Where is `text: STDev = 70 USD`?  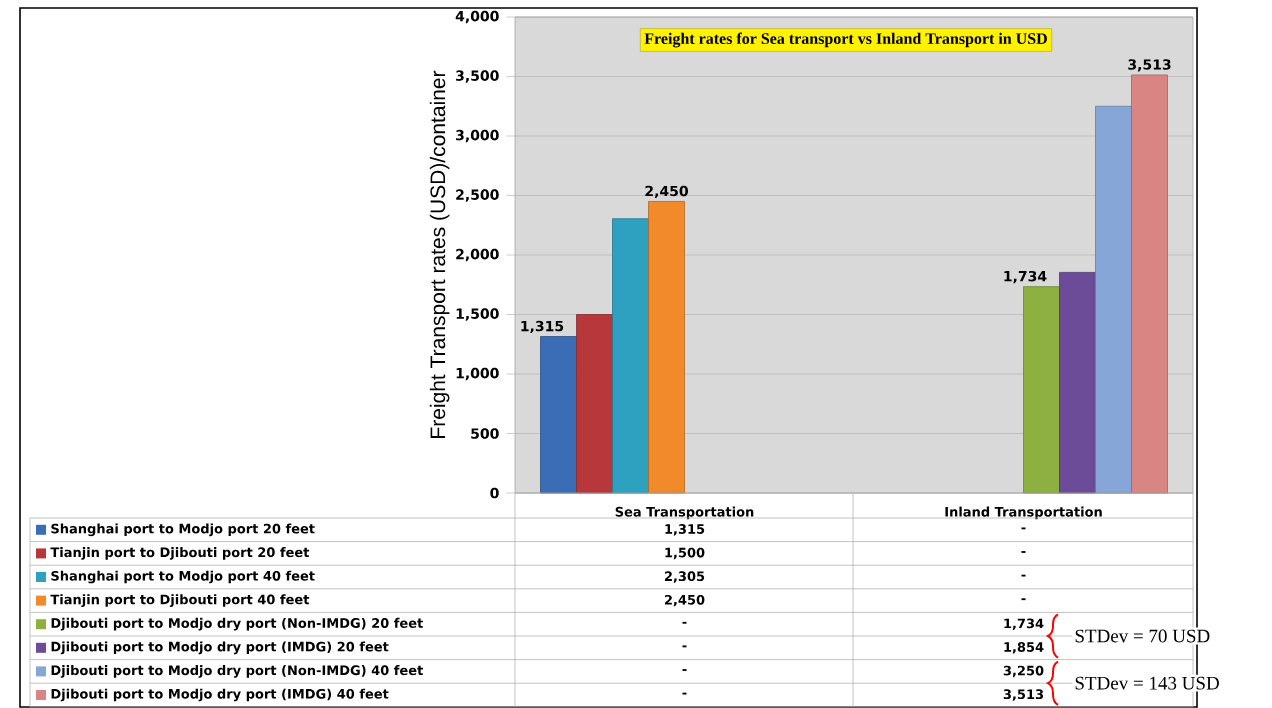
text: STDev = 70 USD is located at coordinates (1142, 636).